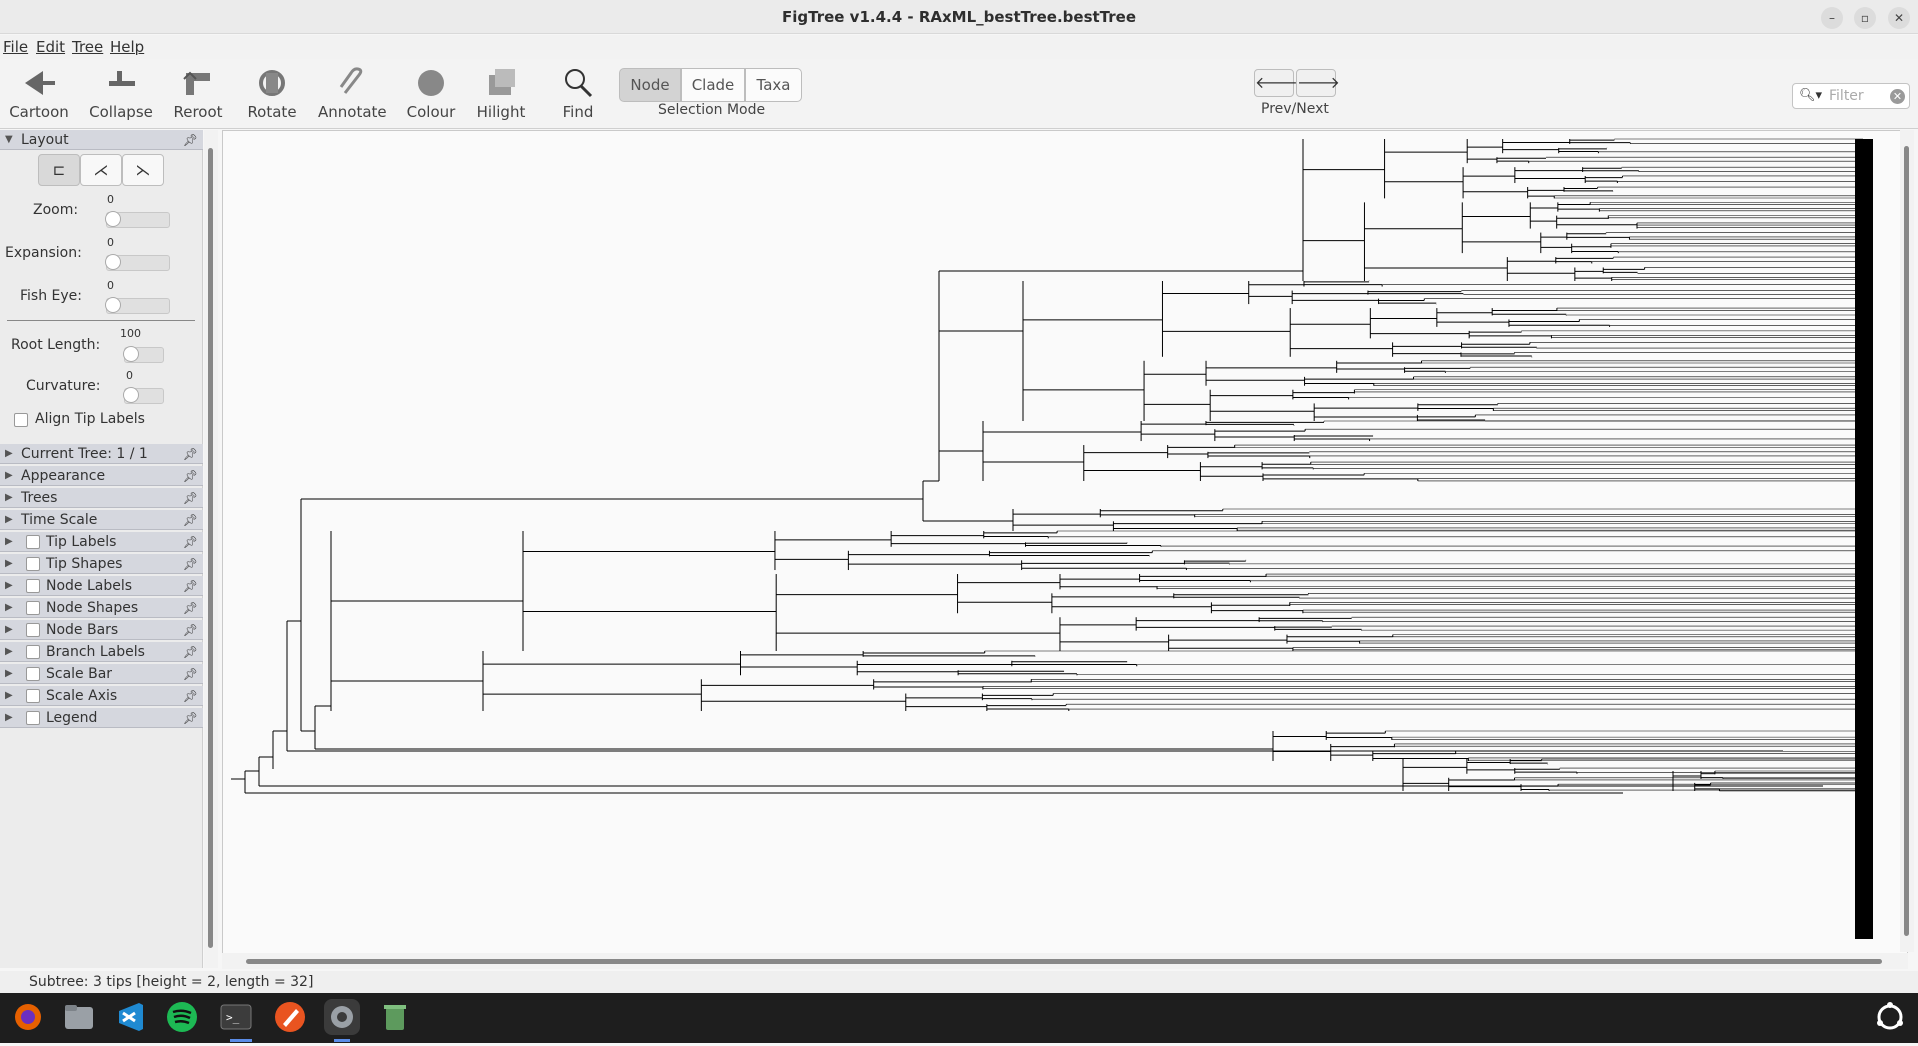  I want to click on menu-tree: Tree, so click(88, 47).